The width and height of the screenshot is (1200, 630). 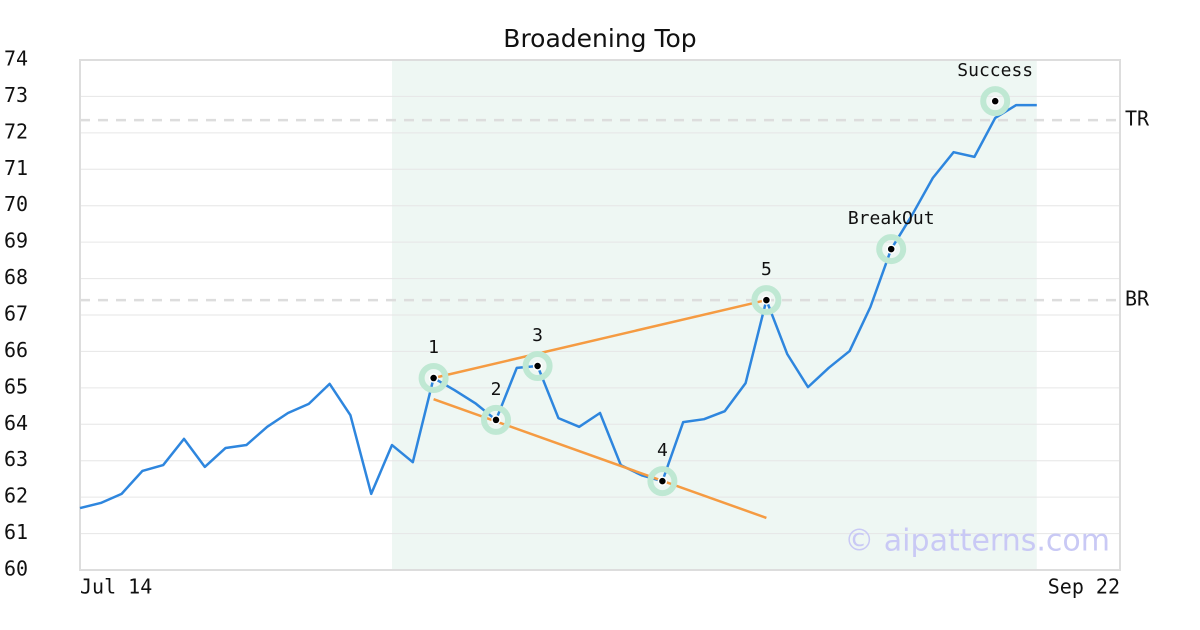 What do you see at coordinates (16, 350) in the screenshot?
I see `y-tick-label: 66` at bounding box center [16, 350].